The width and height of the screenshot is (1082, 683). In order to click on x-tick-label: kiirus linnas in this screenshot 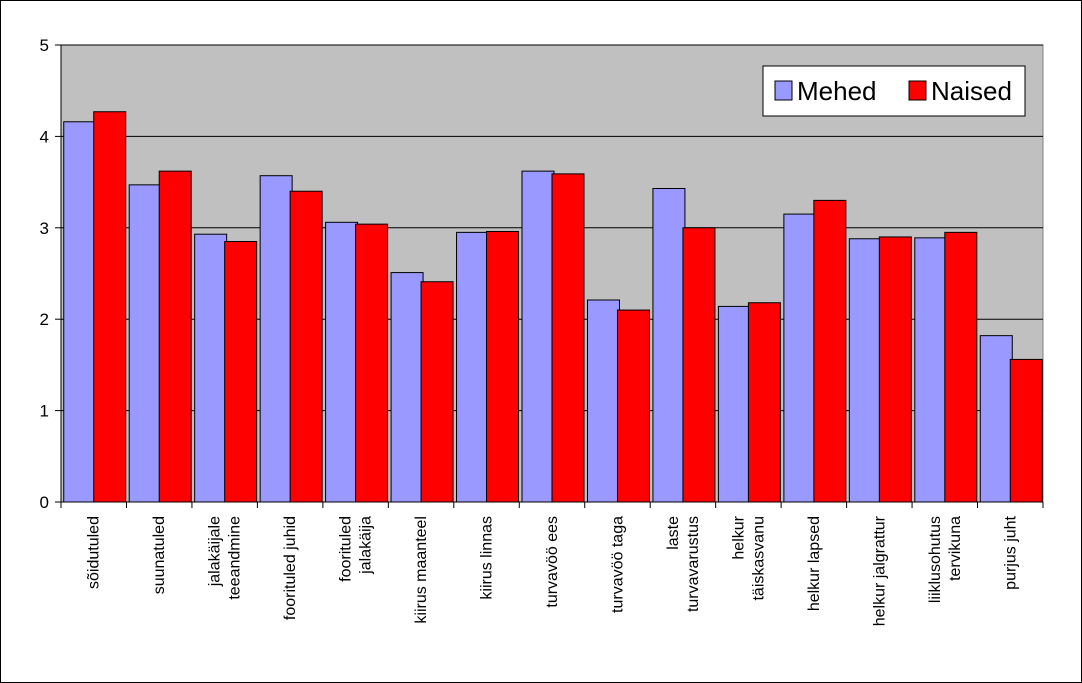, I will do `click(487, 558)`.